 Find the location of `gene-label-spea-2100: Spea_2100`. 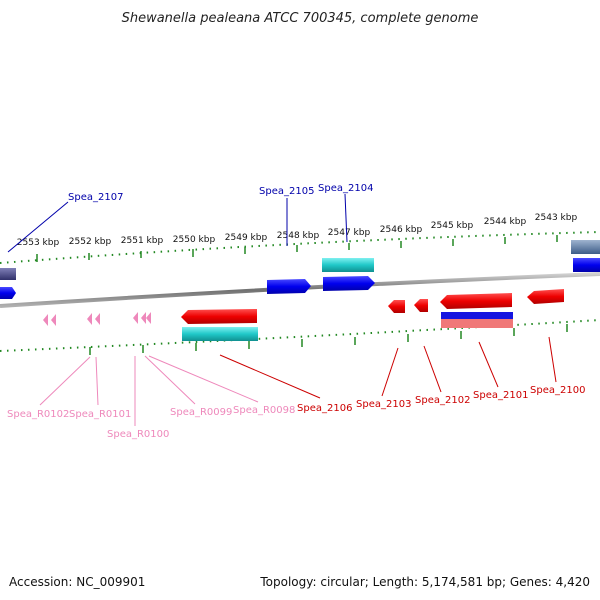

gene-label-spea-2100: Spea_2100 is located at coordinates (557, 390).